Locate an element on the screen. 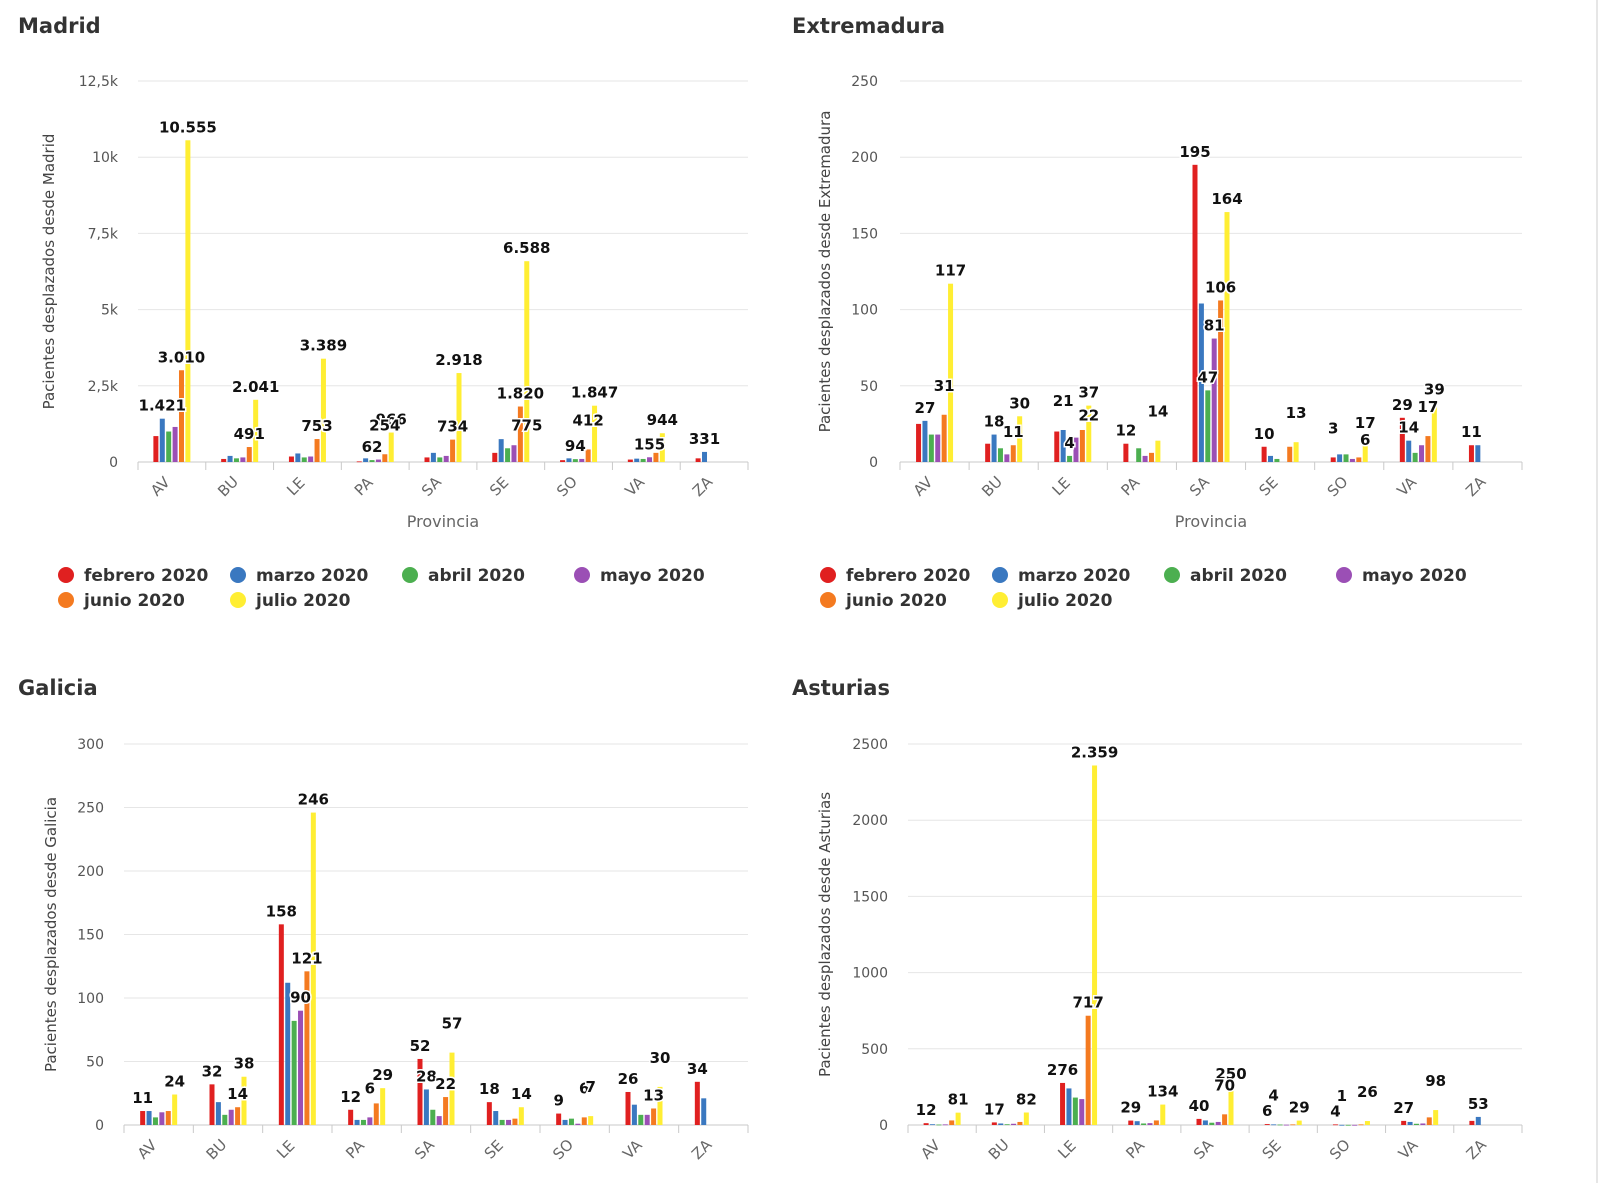  bar-av-abril-2020 is located at coordinates (169, 446).